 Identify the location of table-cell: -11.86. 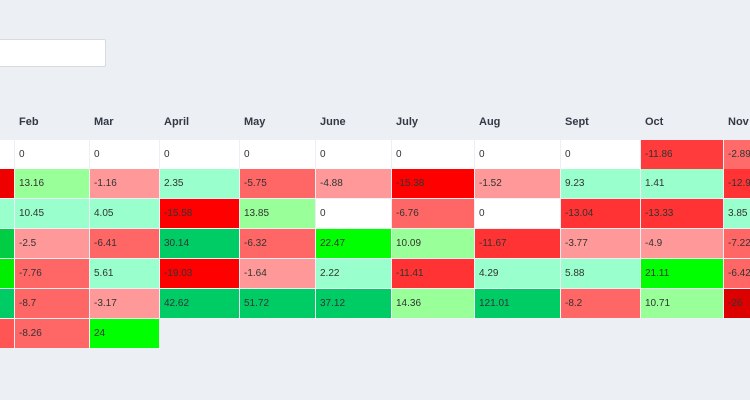
(682, 154).